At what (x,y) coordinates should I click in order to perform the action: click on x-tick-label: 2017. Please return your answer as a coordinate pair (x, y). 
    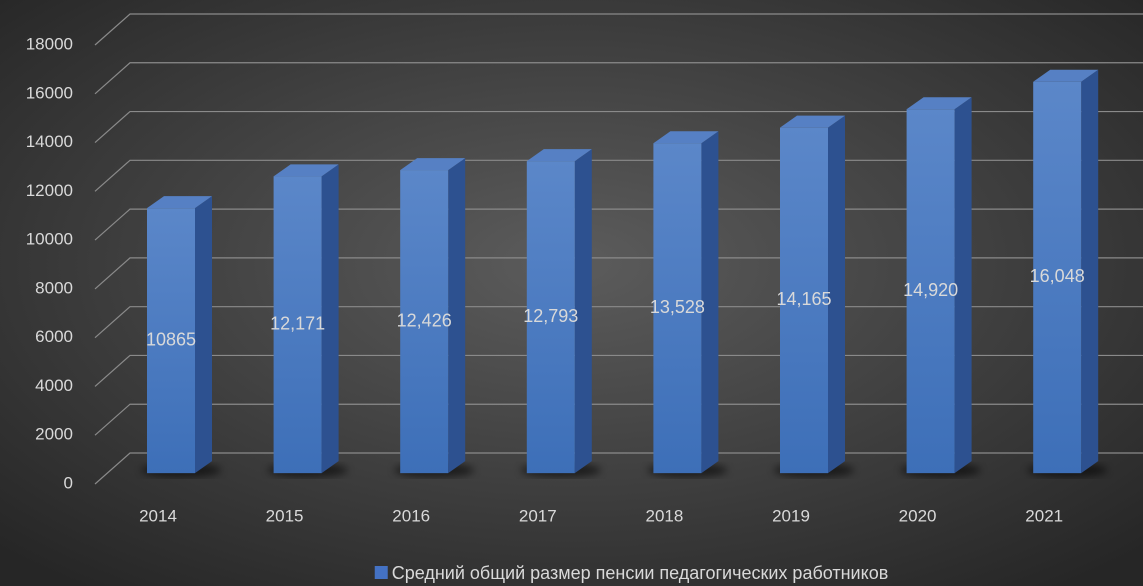
    Looking at the image, I should click on (538, 515).